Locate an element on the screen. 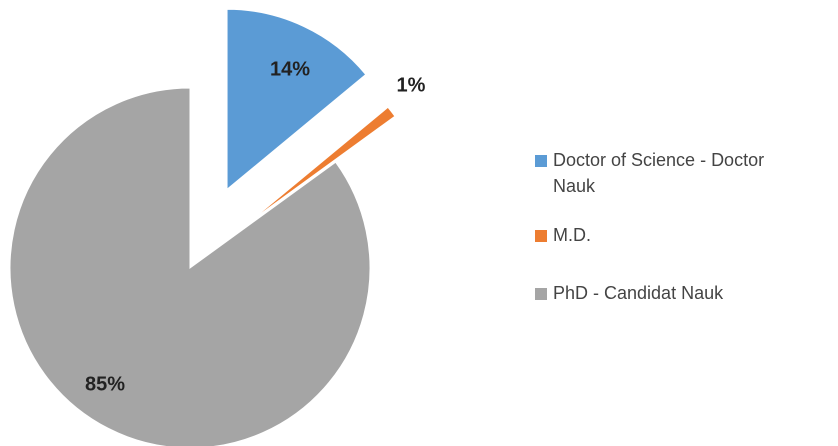 This screenshot has height=446, width=838. data-label: 85% is located at coordinates (105, 384).